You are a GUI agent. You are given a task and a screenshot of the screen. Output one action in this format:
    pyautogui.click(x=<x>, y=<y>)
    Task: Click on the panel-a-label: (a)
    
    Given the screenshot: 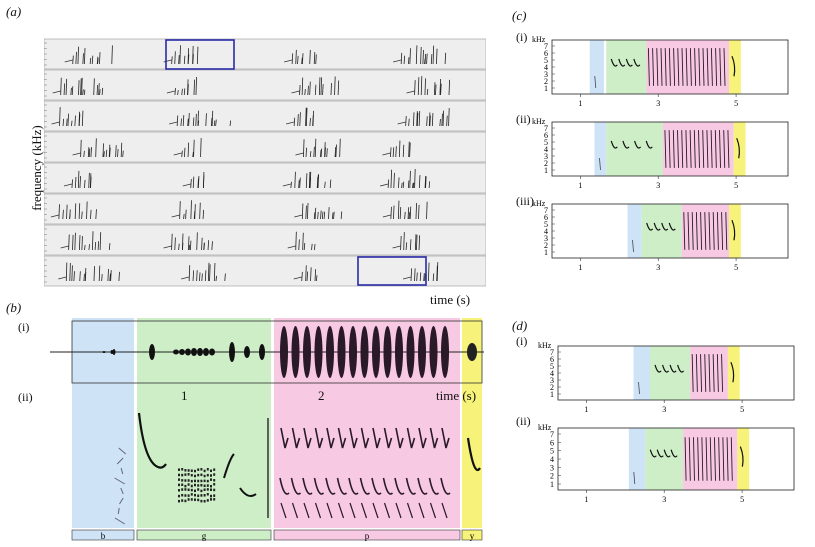 What is the action you would take?
    pyautogui.click(x=14, y=11)
    